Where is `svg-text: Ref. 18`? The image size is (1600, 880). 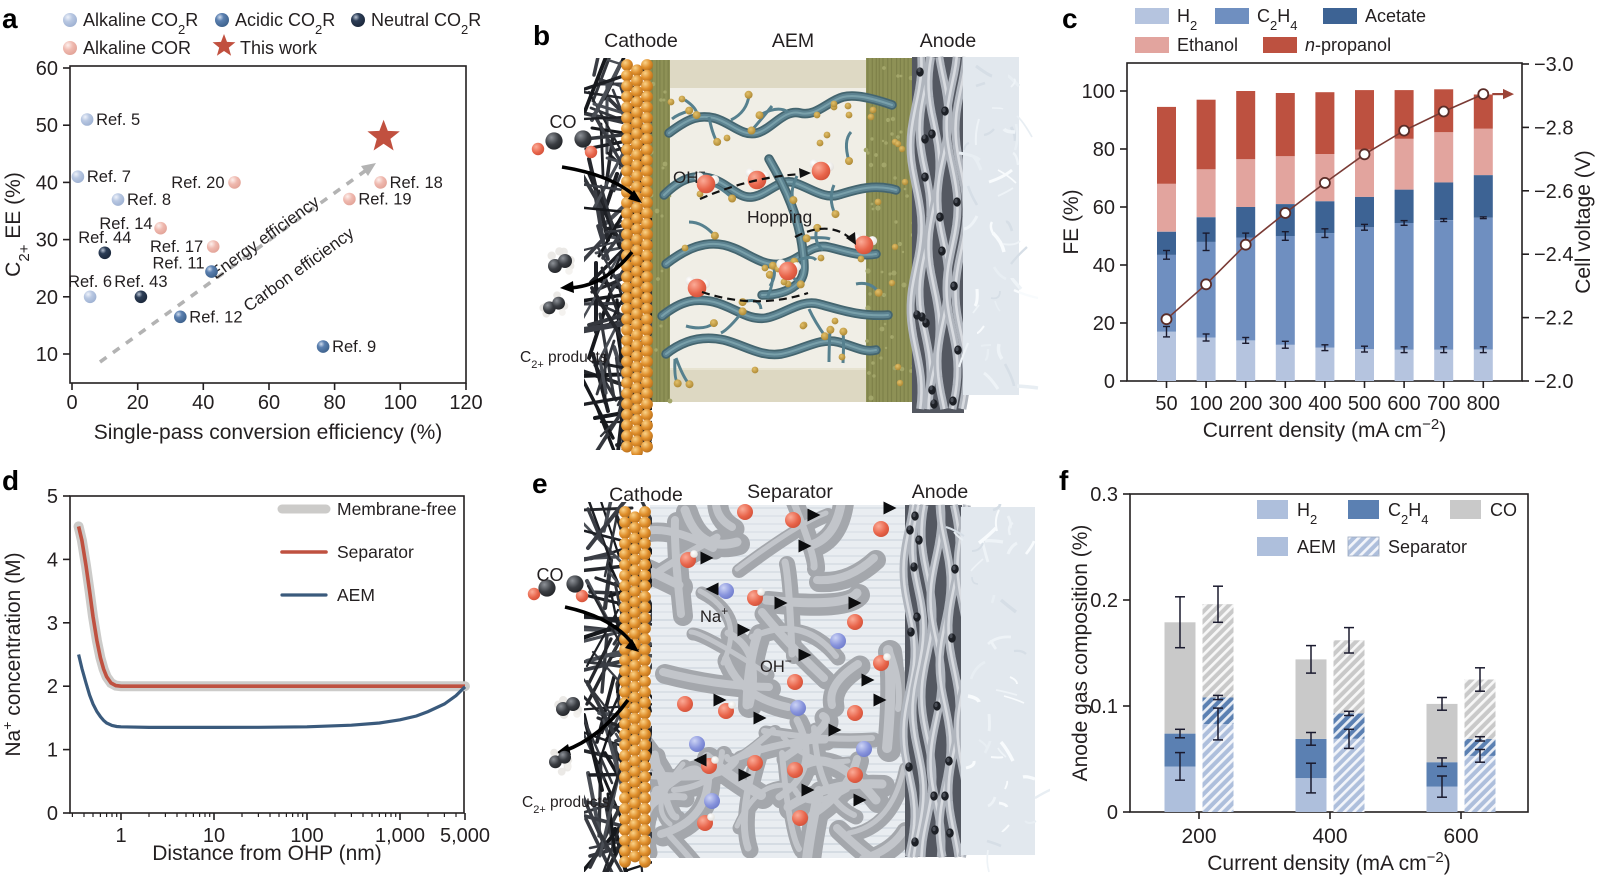
svg-text: Ref. 18 is located at coordinates (416, 183).